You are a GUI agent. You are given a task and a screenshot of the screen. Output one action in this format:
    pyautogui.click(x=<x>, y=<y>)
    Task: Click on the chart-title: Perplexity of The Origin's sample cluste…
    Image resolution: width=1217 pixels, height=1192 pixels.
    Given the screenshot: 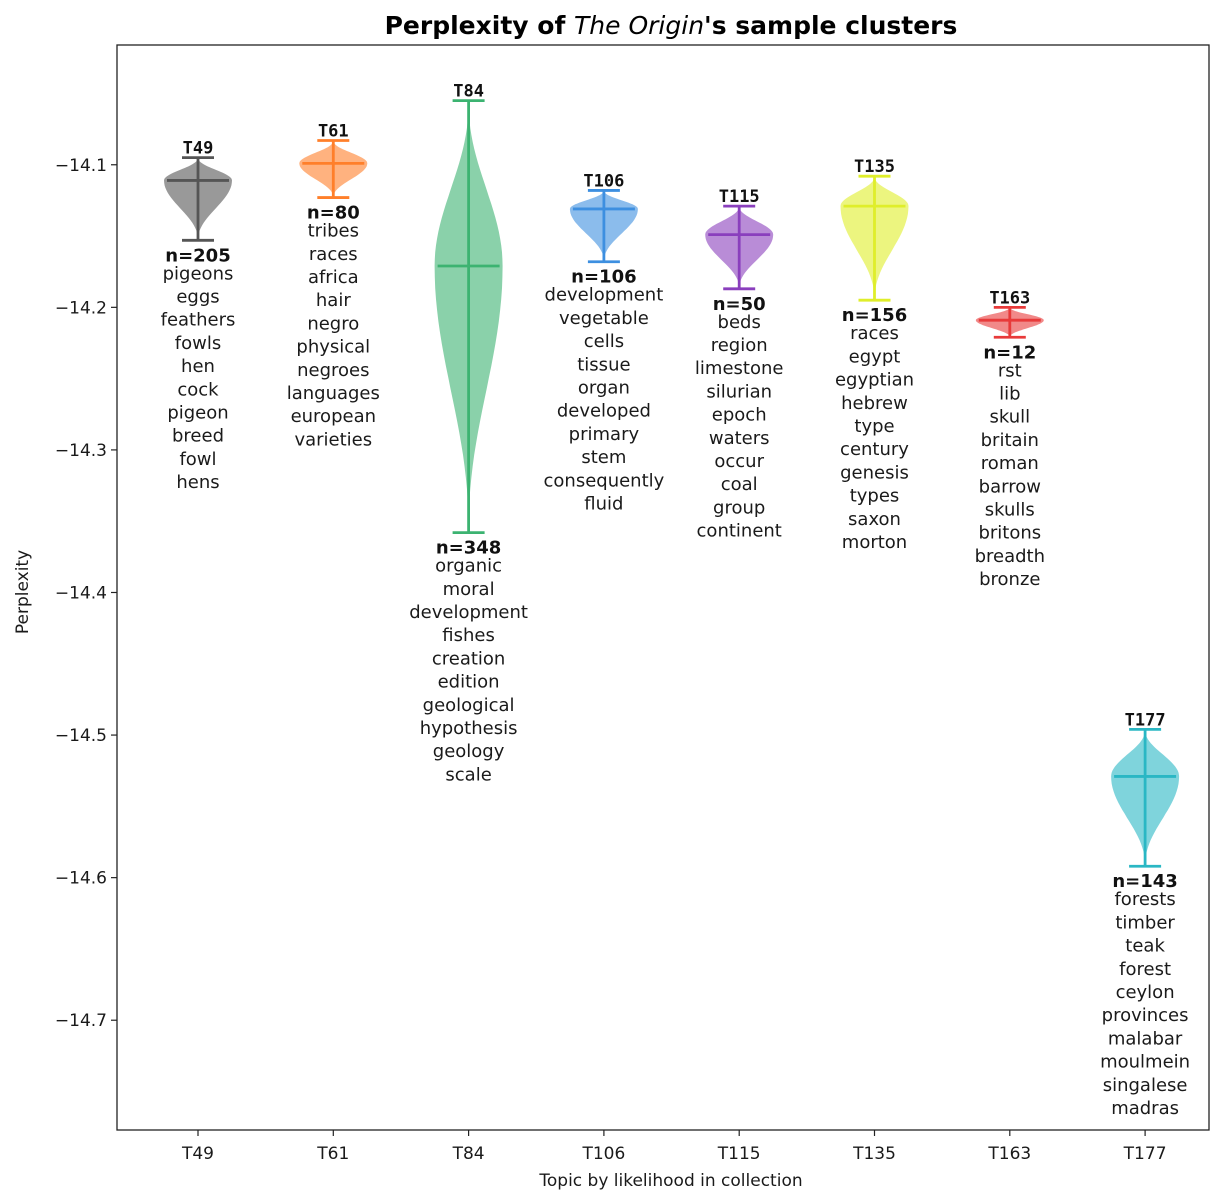 What is the action you would take?
    pyautogui.click(x=671, y=25)
    